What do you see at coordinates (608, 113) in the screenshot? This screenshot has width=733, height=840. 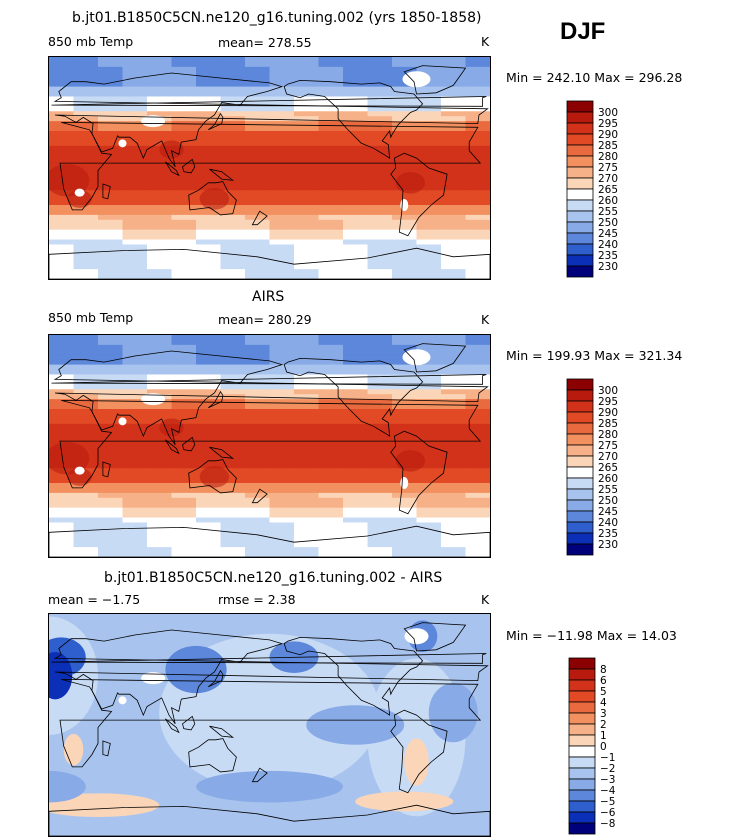 I see `colorbar-tick-label: 300` at bounding box center [608, 113].